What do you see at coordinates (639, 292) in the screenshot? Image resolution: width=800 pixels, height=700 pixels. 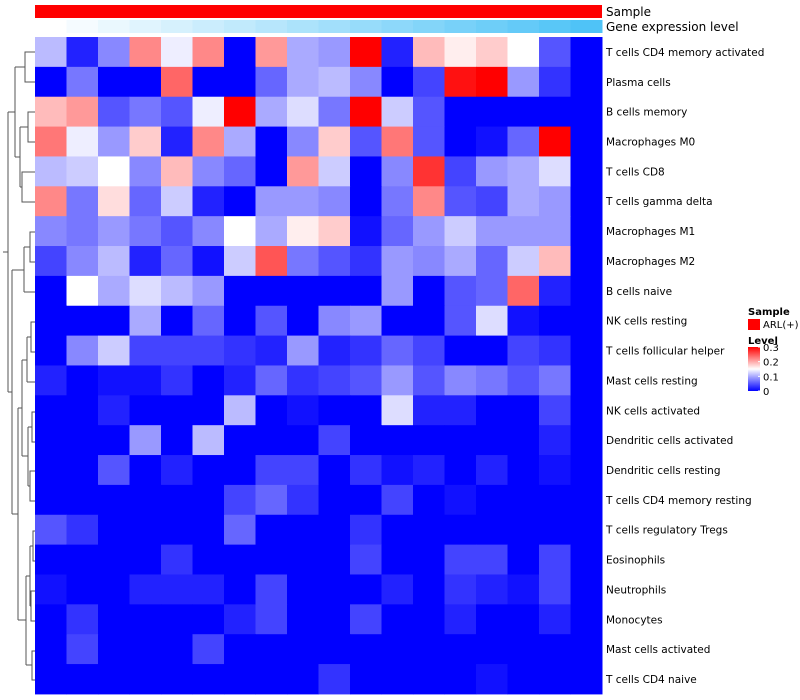 I see `row-label: B cells naive` at bounding box center [639, 292].